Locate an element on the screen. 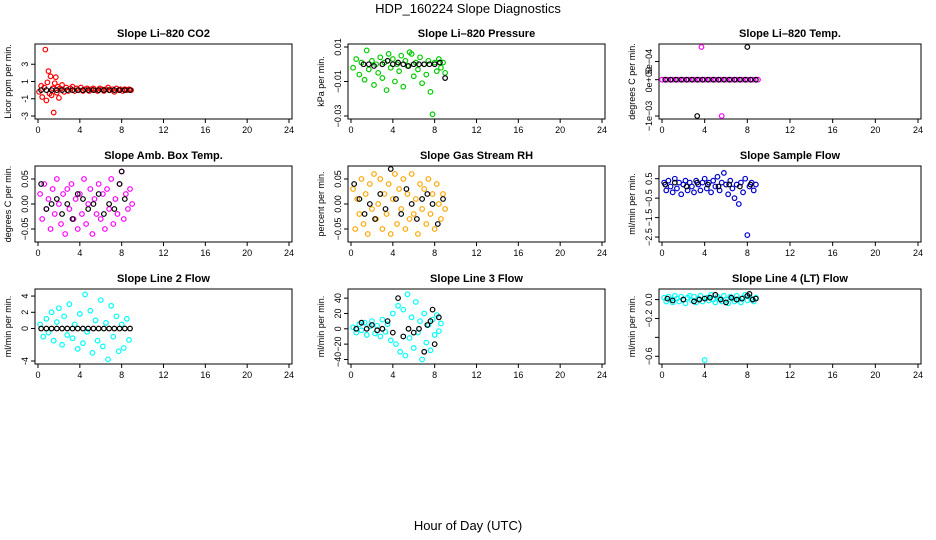  y-tick-label: 2 is located at coordinates (25, 312).